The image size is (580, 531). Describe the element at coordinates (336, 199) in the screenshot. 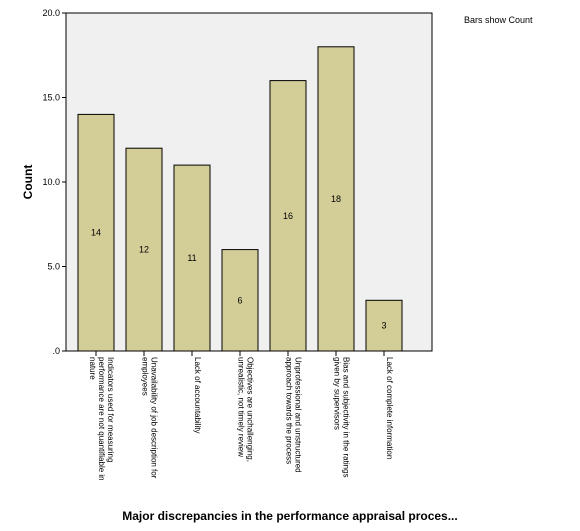

I see `bar-value-label: 18` at that location.